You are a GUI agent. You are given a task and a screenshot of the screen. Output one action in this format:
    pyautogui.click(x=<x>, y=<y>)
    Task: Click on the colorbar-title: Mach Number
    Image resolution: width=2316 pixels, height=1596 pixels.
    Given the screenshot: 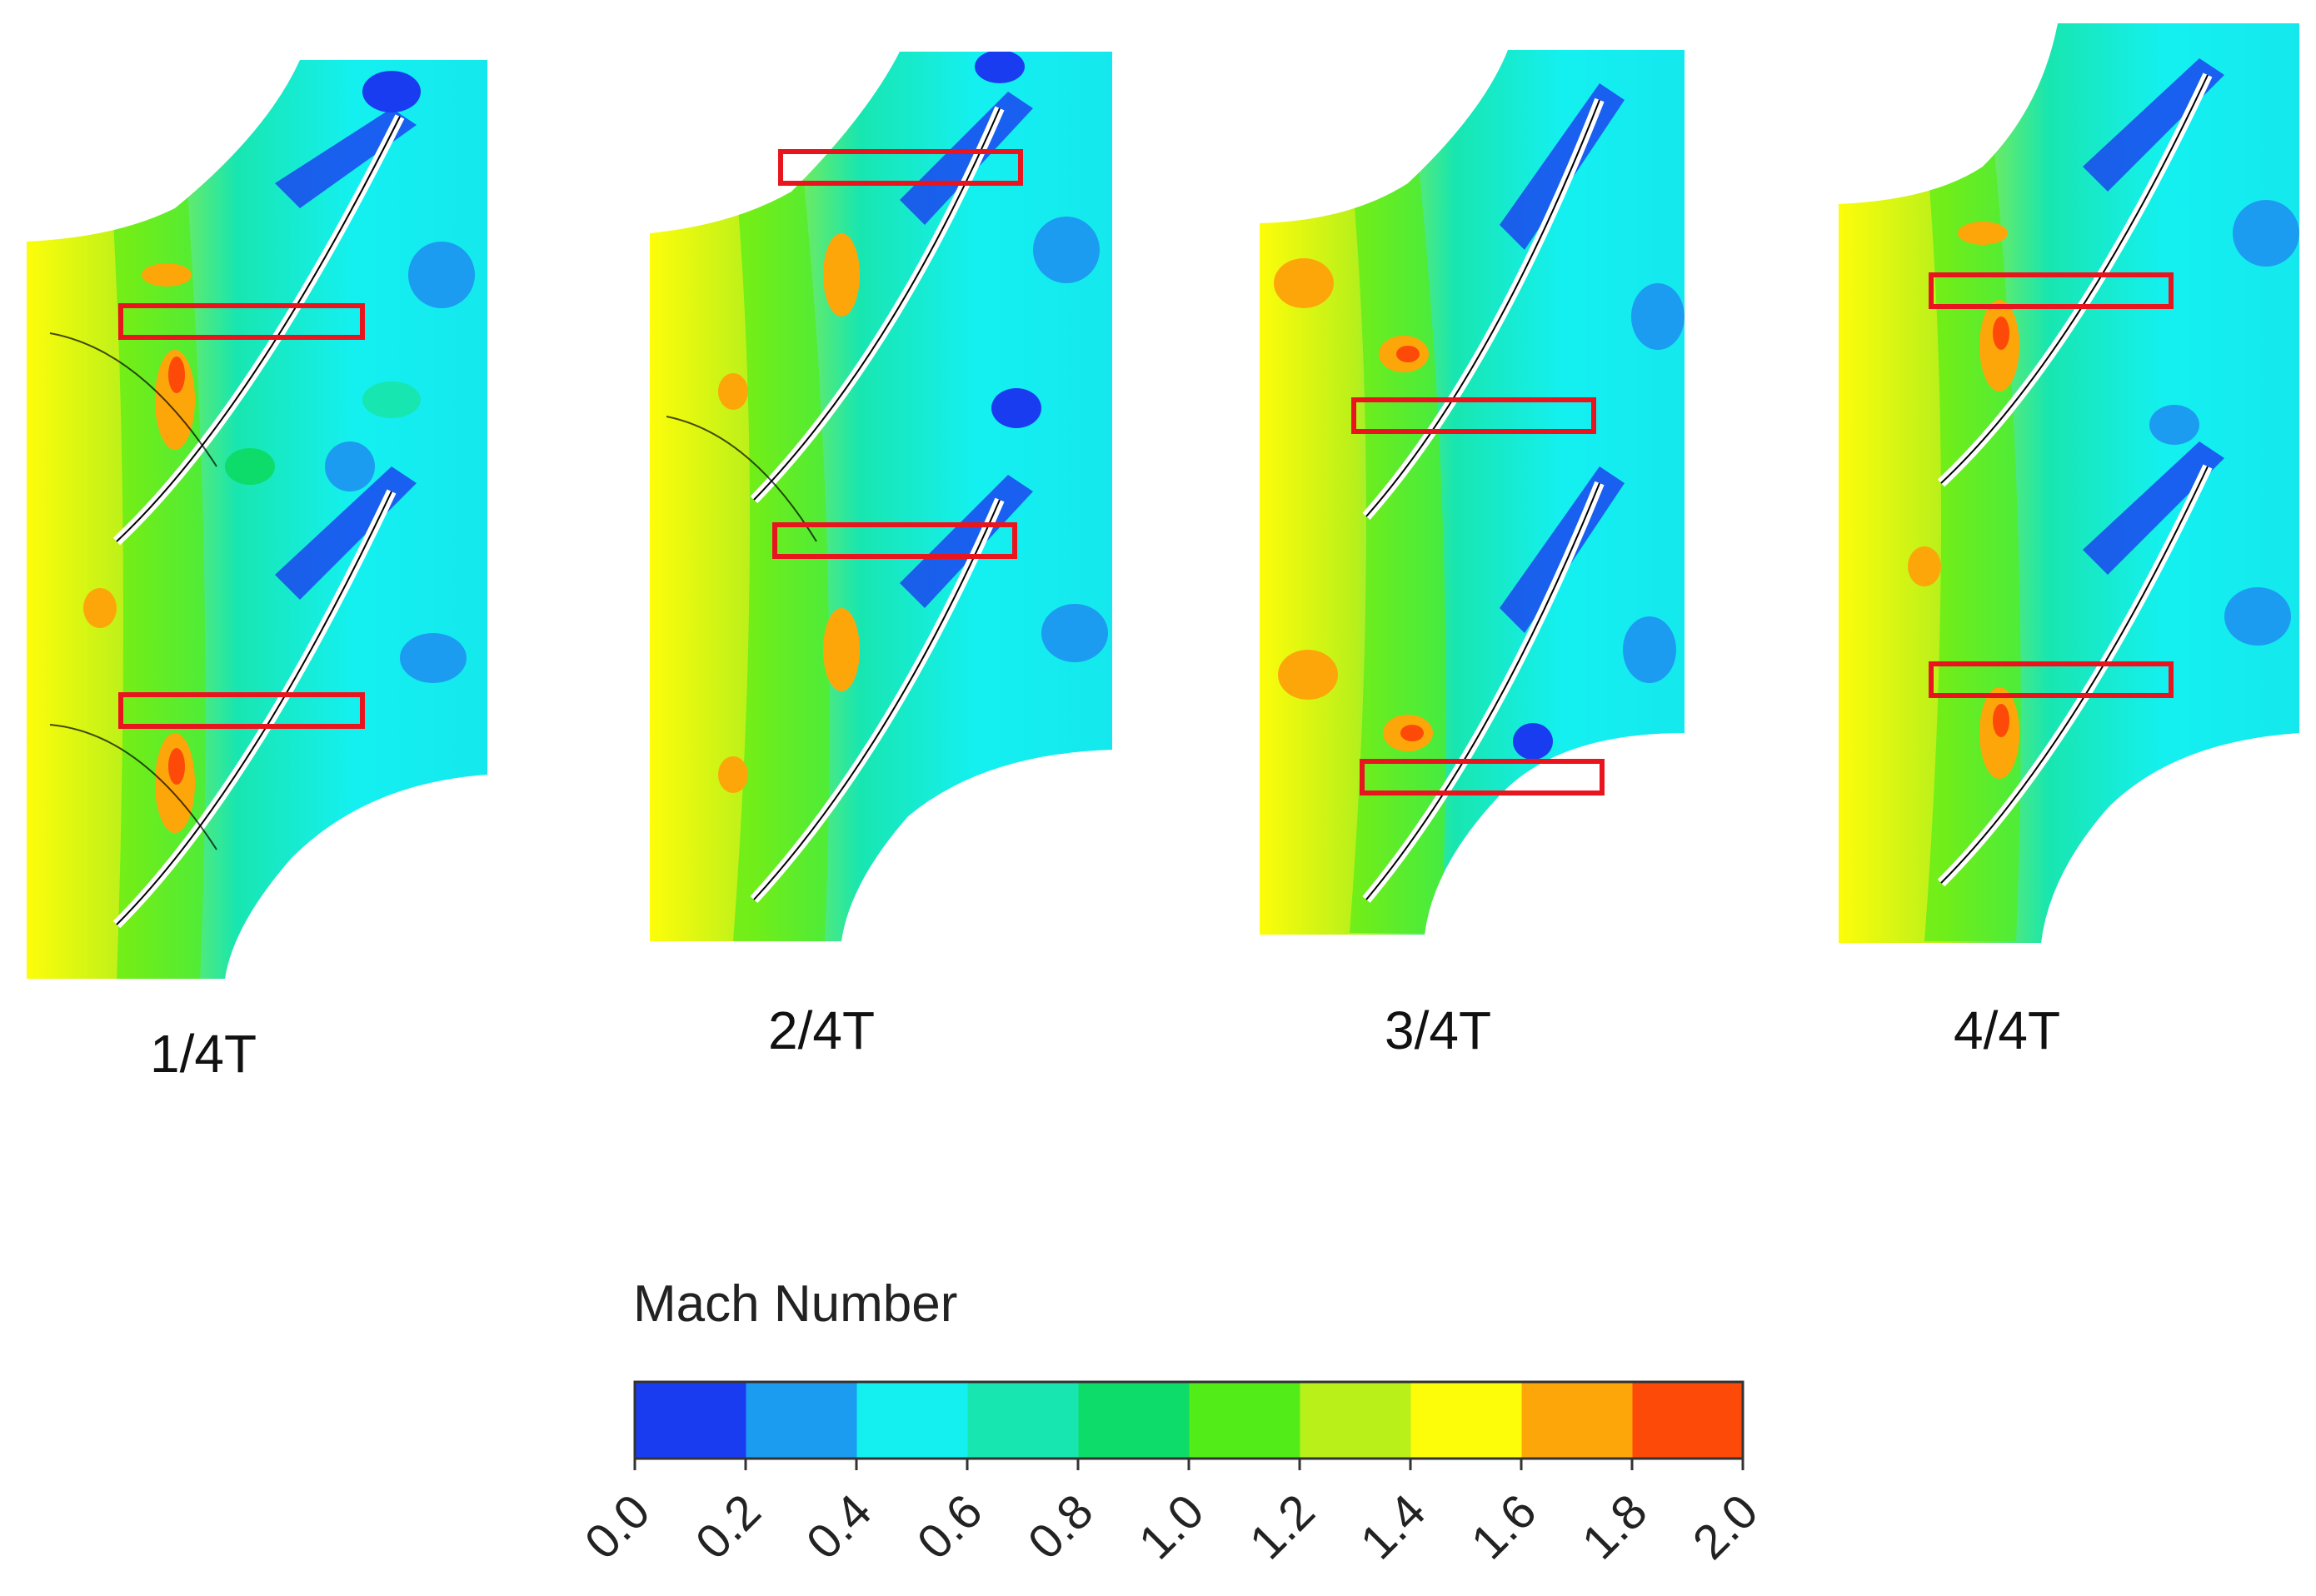 What is the action you would take?
    pyautogui.click(x=795, y=1304)
    